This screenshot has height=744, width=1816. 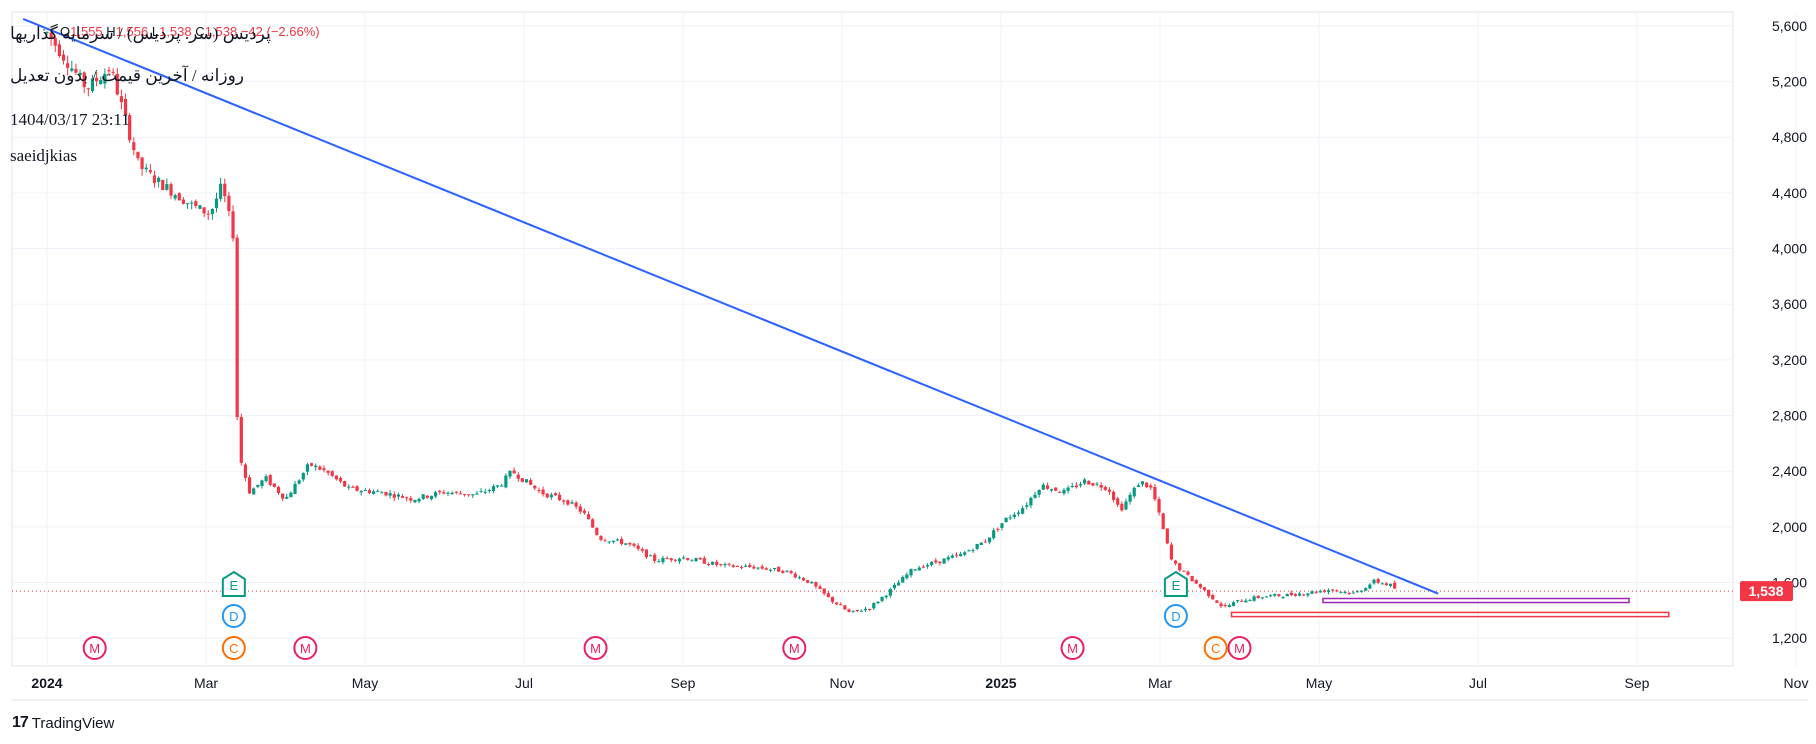 What do you see at coordinates (595, 648) in the screenshot?
I see `event-marker-m: M` at bounding box center [595, 648].